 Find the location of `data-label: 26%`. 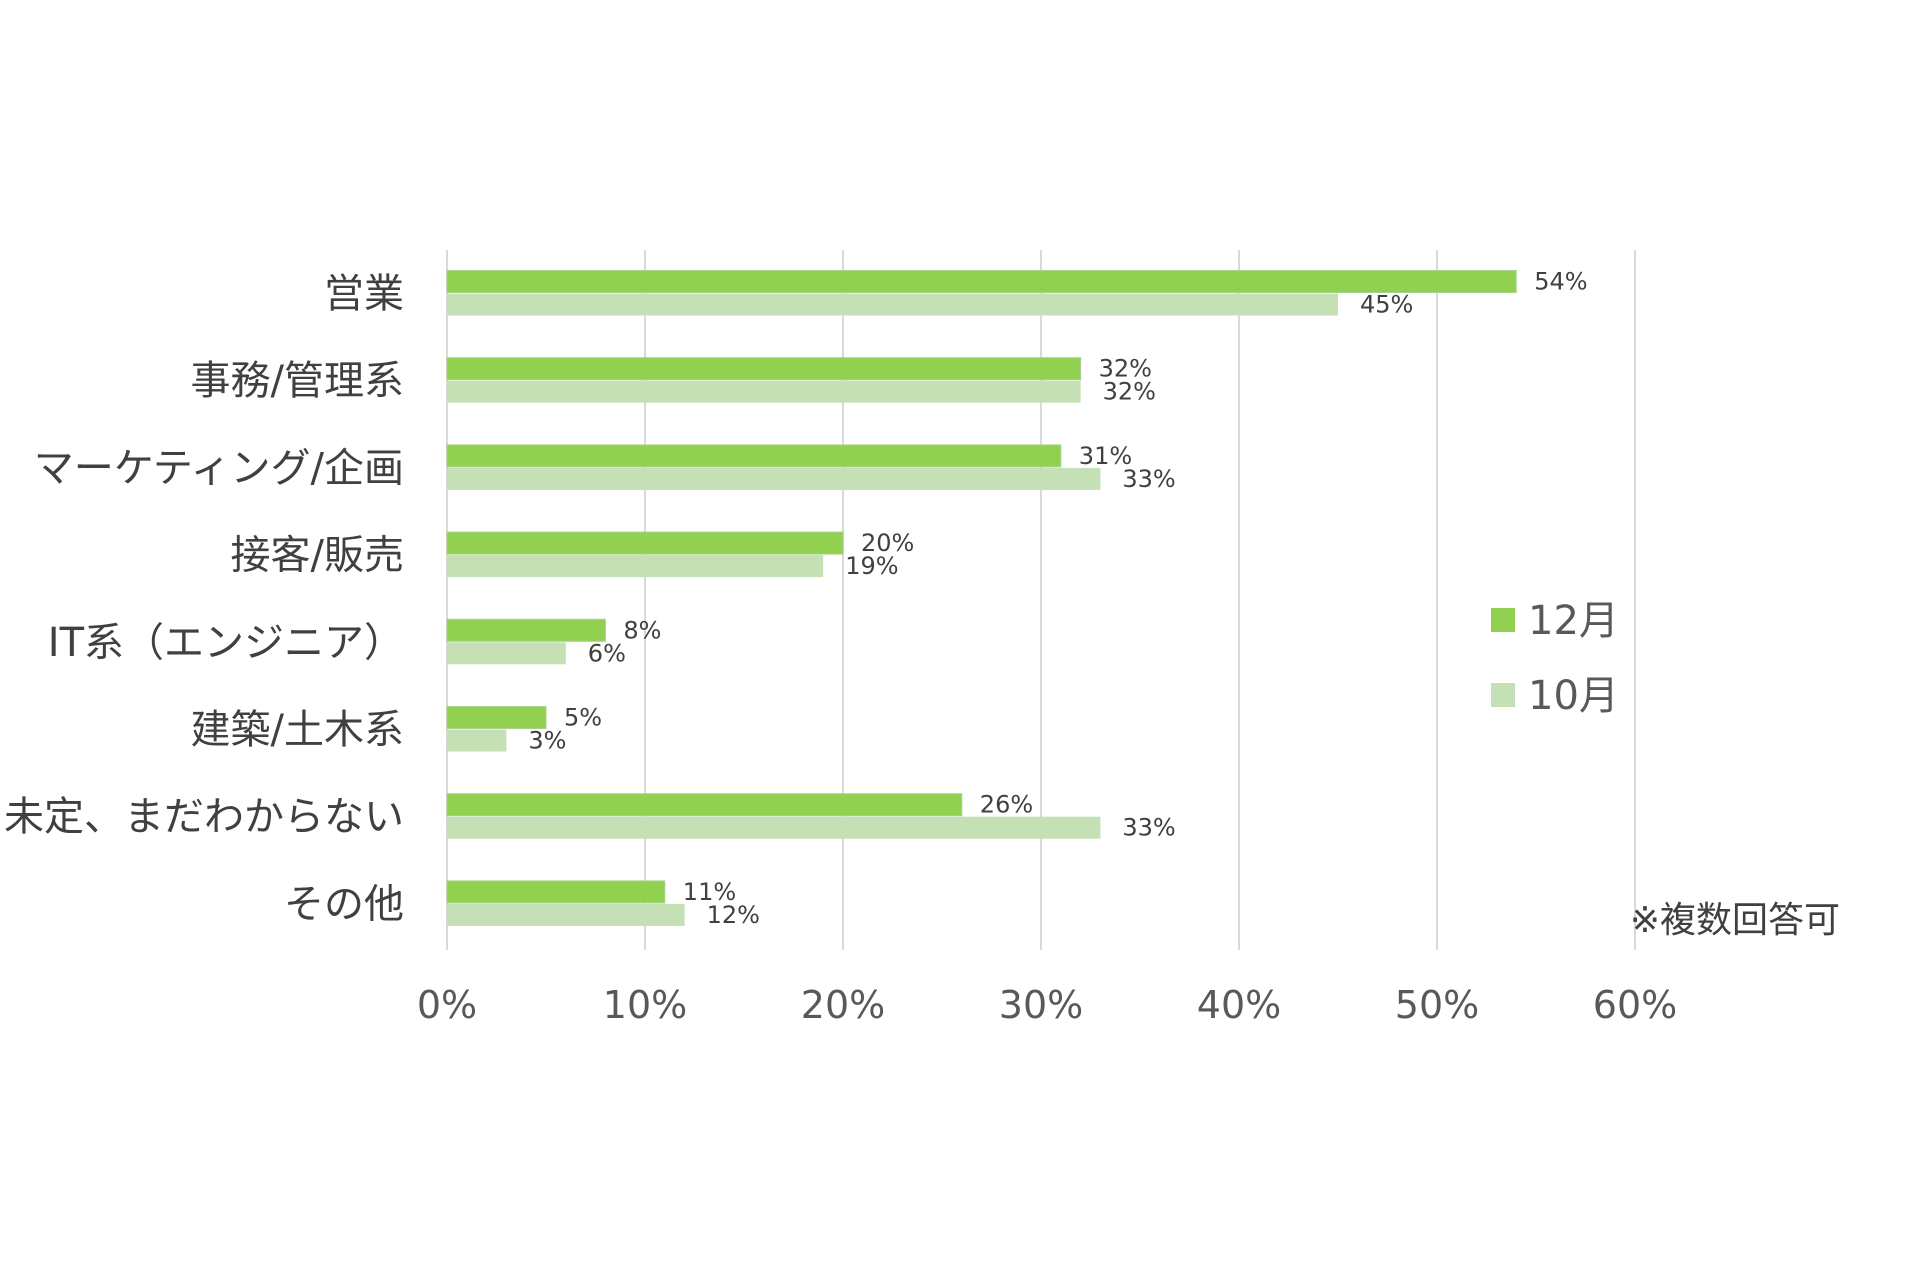

data-label: 26% is located at coordinates (1006, 805).